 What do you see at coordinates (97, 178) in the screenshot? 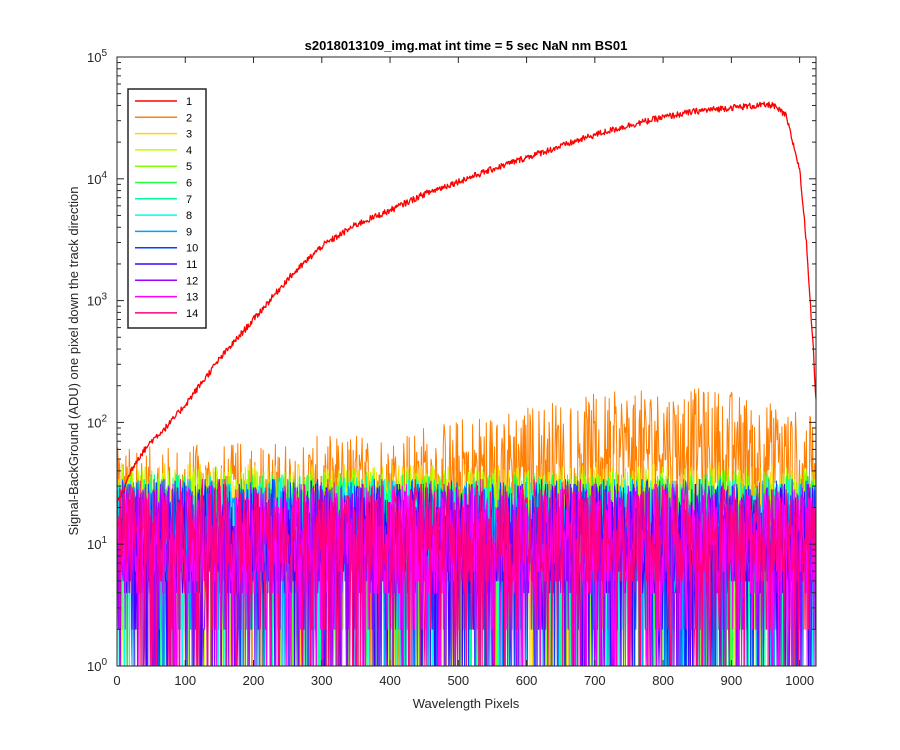
I see `y-tick-label: 10⁴` at bounding box center [97, 178].